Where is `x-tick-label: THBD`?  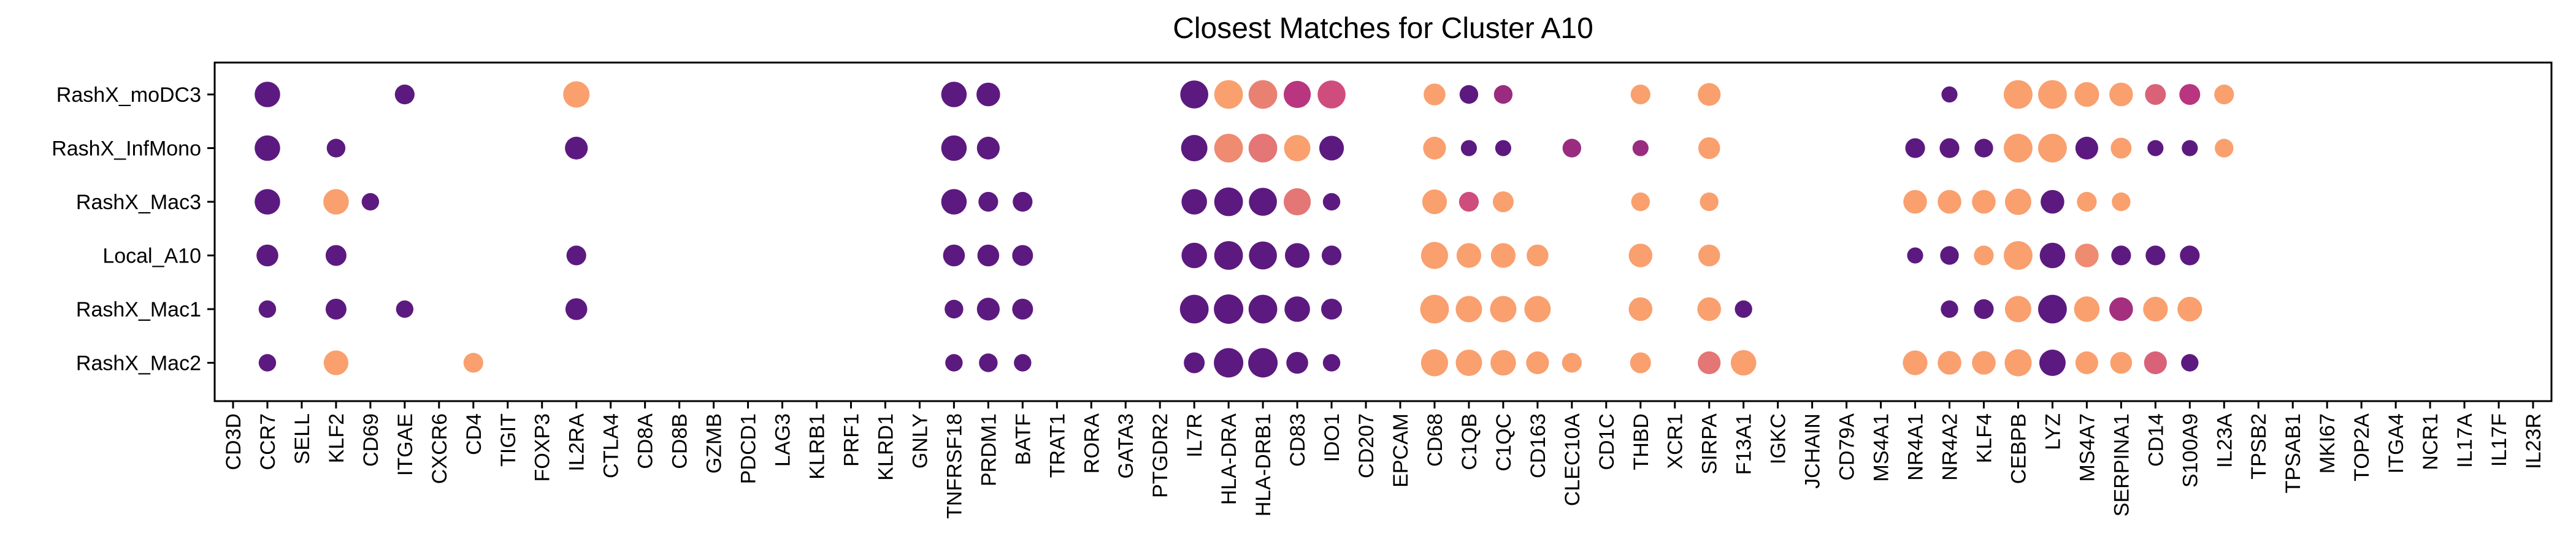 x-tick-label: THBD is located at coordinates (1641, 441).